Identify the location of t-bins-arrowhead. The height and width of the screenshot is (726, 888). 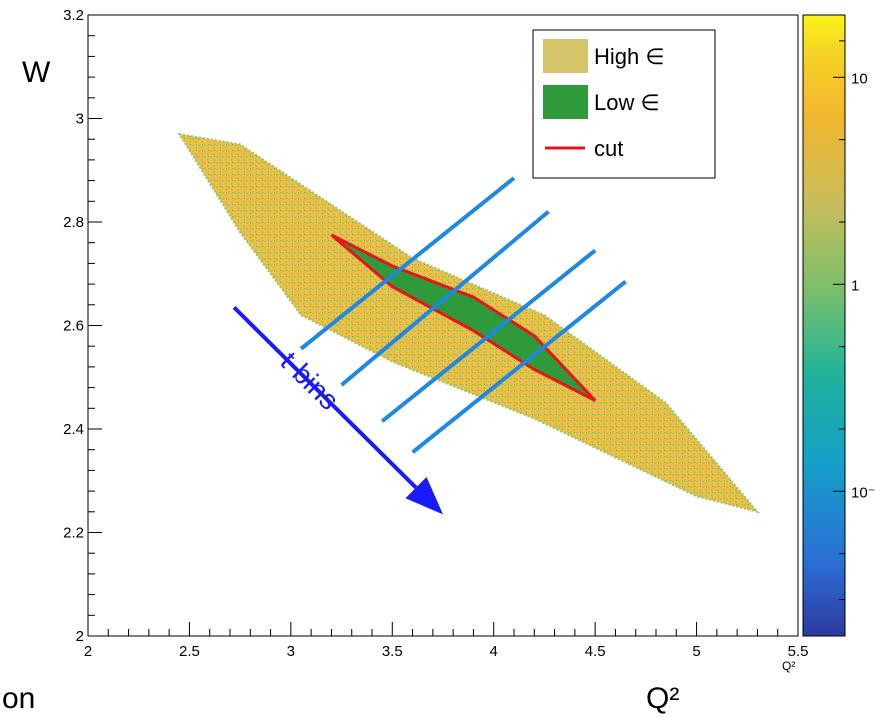
(424, 495).